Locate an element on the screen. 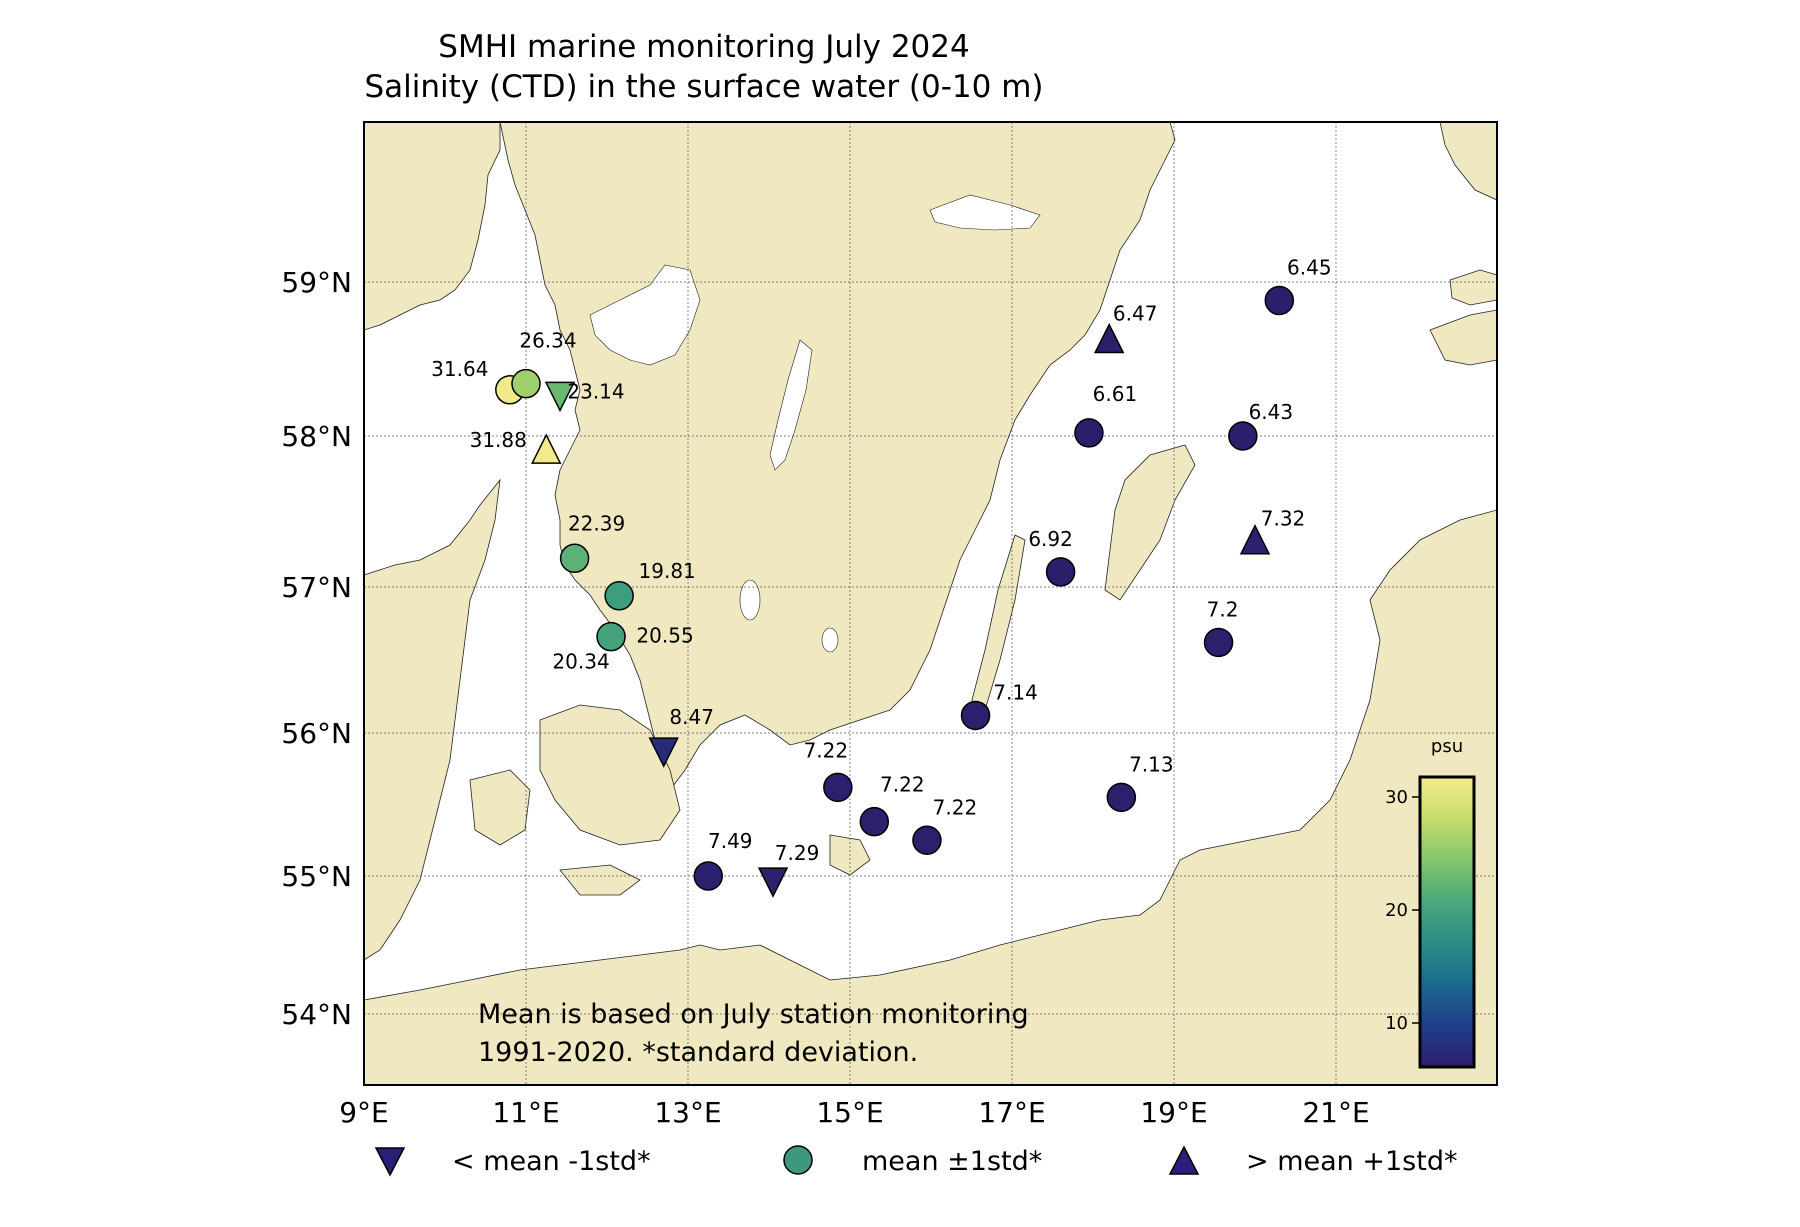 The width and height of the screenshot is (1800, 1227). lon-label-19: 19°E is located at coordinates (1173, 1112).